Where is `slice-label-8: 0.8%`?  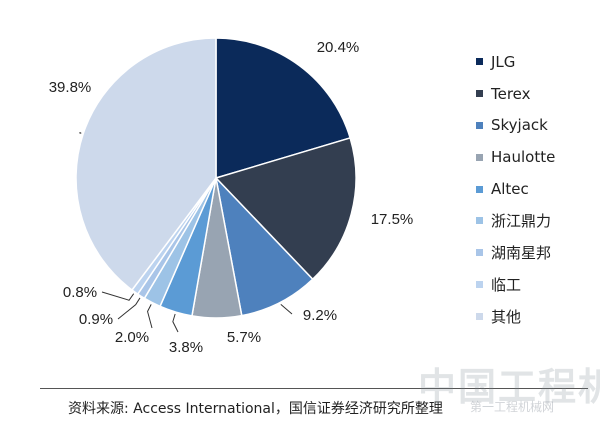 slice-label-8: 0.8% is located at coordinates (80, 292).